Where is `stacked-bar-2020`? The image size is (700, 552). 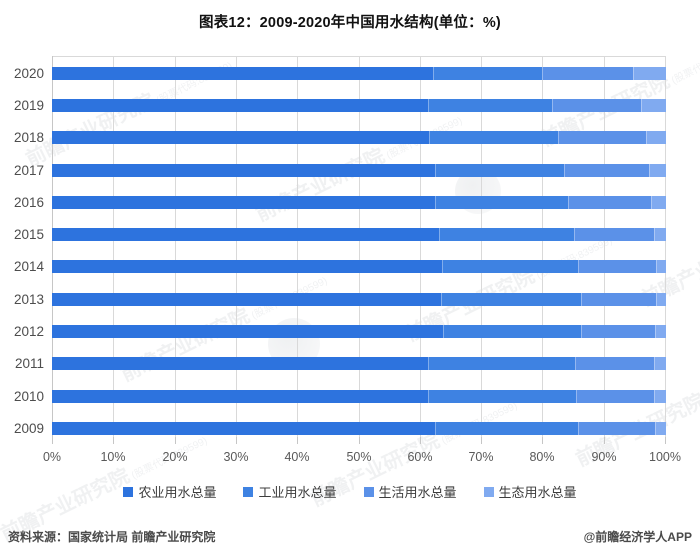
stacked-bar-2020 is located at coordinates (359, 73).